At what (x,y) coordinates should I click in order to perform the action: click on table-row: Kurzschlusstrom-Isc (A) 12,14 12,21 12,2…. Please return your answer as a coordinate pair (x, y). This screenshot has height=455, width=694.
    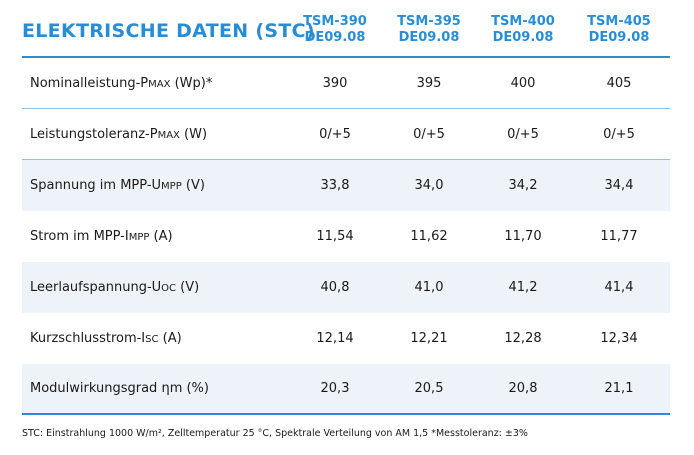
    Looking at the image, I should click on (346, 338).